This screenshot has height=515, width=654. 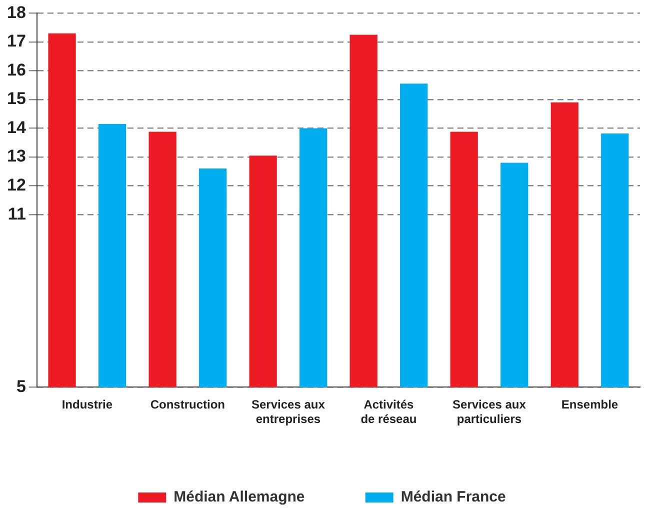 What do you see at coordinates (21, 386) in the screenshot?
I see `y-tick-label: 5` at bounding box center [21, 386].